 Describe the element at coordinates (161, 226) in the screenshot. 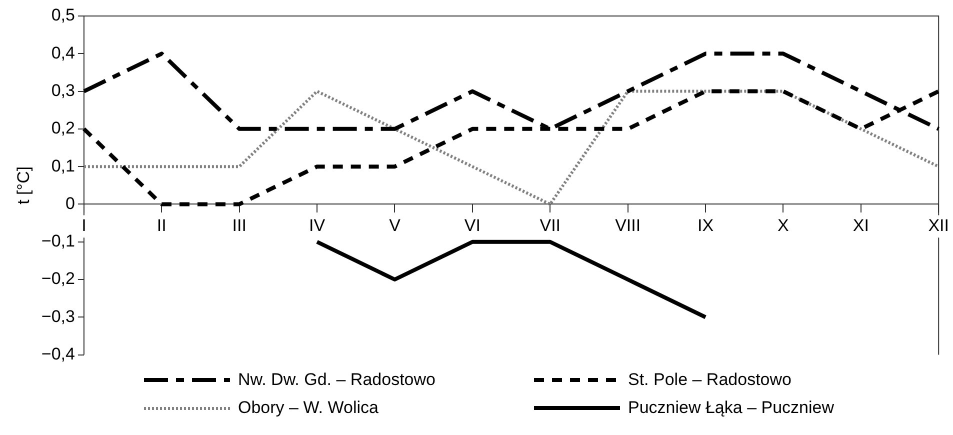

I see `x-tick-label: II` at that location.